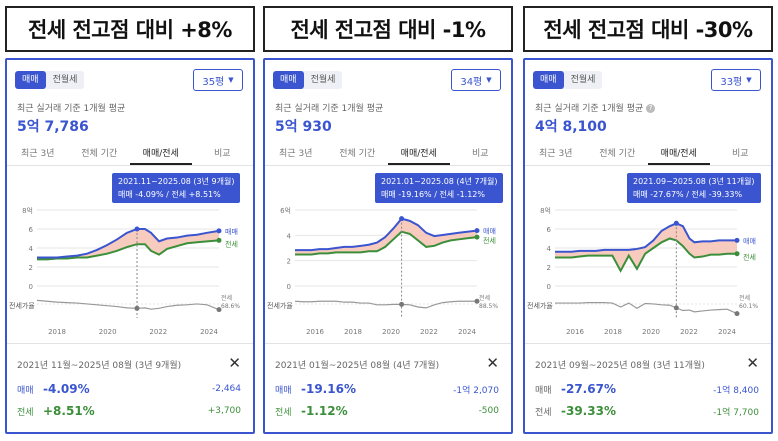 The width and height of the screenshot is (778, 441). What do you see at coordinates (224, 411) in the screenshot?
I see `jeonse-amount: +3,700` at bounding box center [224, 411].